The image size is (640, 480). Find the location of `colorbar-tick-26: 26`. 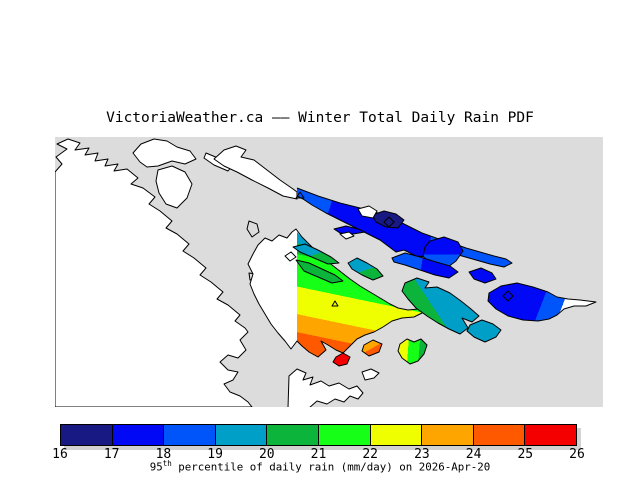

colorbar-tick-26: 26 is located at coordinates (577, 454).